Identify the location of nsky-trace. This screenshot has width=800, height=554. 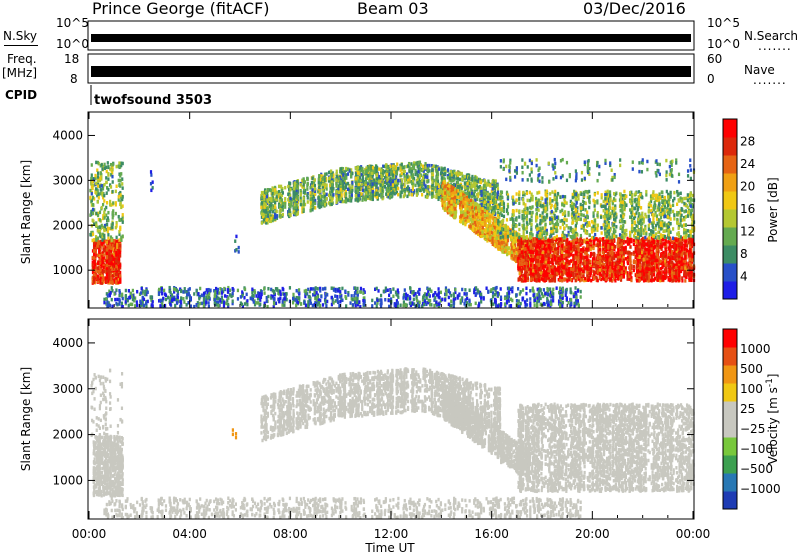
(391, 38).